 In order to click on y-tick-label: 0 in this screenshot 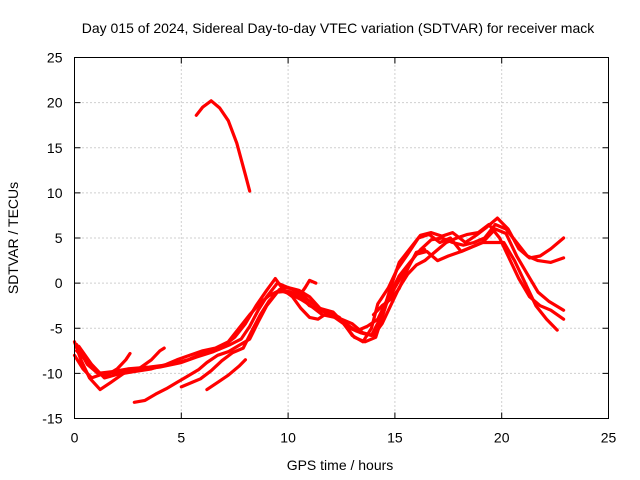, I will do `click(59, 283)`.